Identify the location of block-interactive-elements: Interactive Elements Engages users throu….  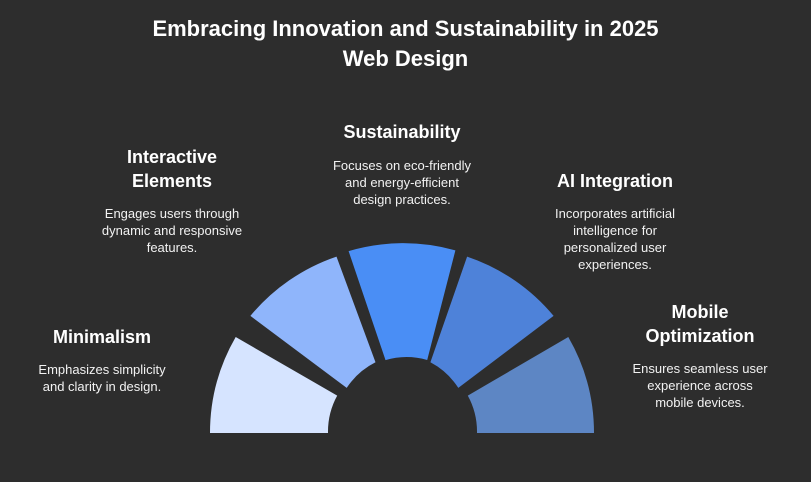
(172, 200).